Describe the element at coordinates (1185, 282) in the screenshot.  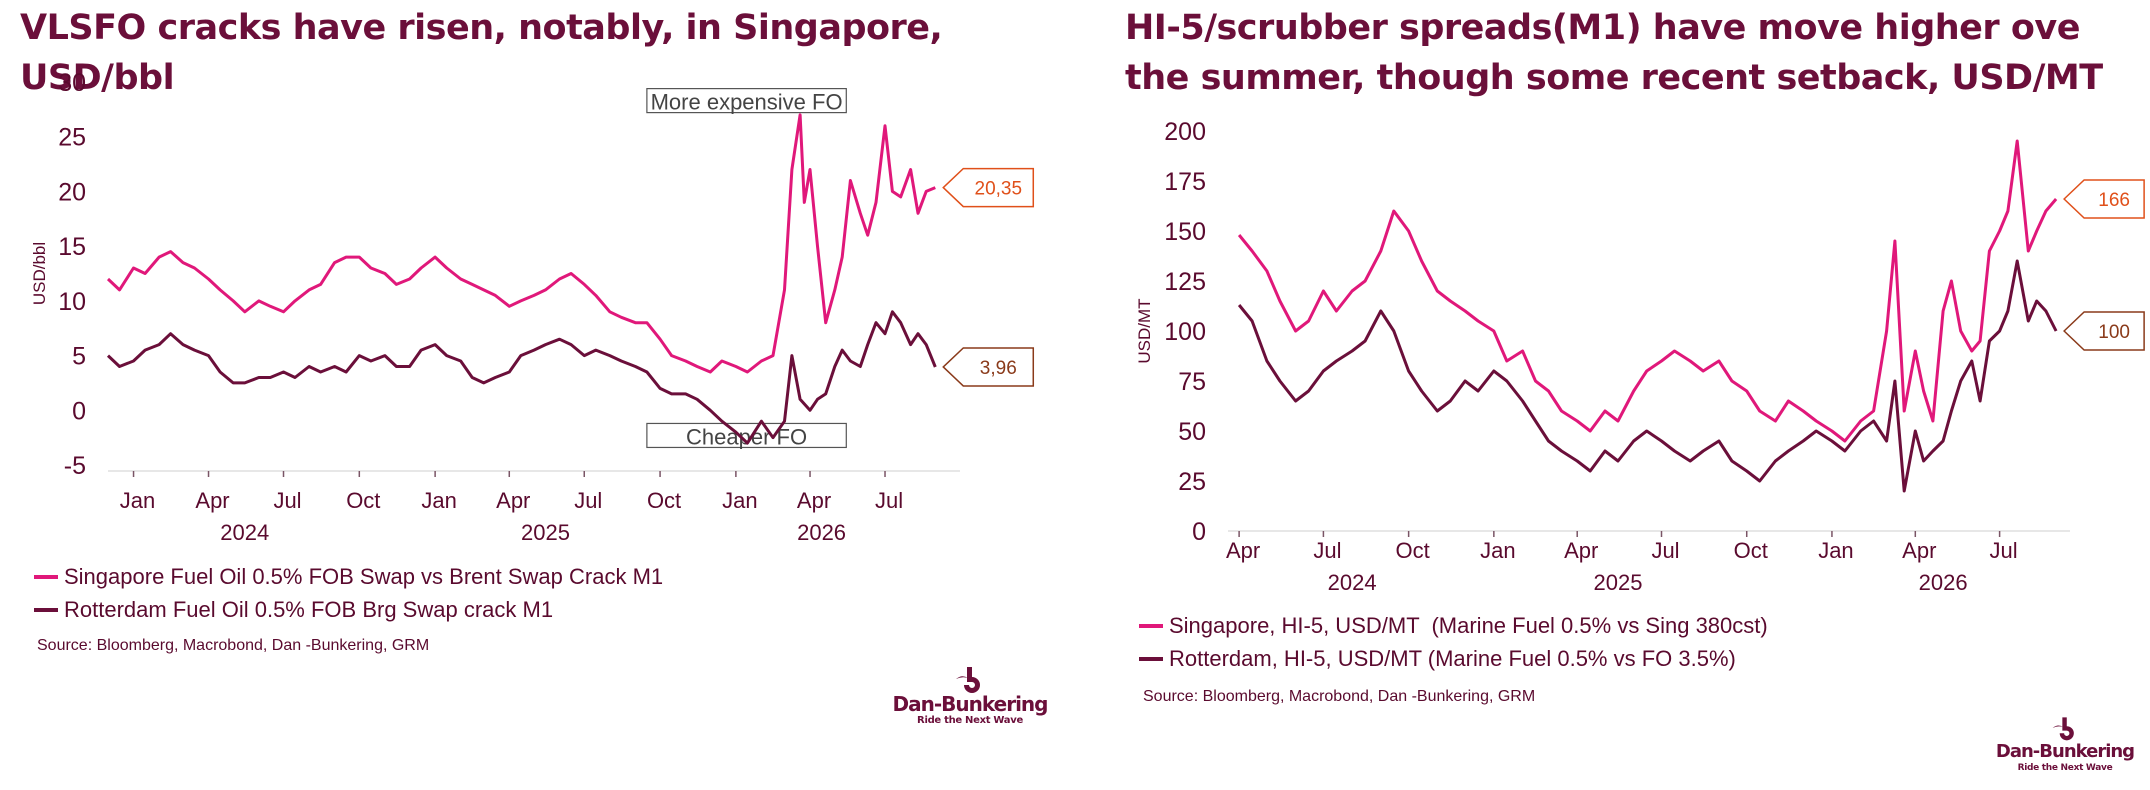
I see `y-tick-label: 125` at that location.